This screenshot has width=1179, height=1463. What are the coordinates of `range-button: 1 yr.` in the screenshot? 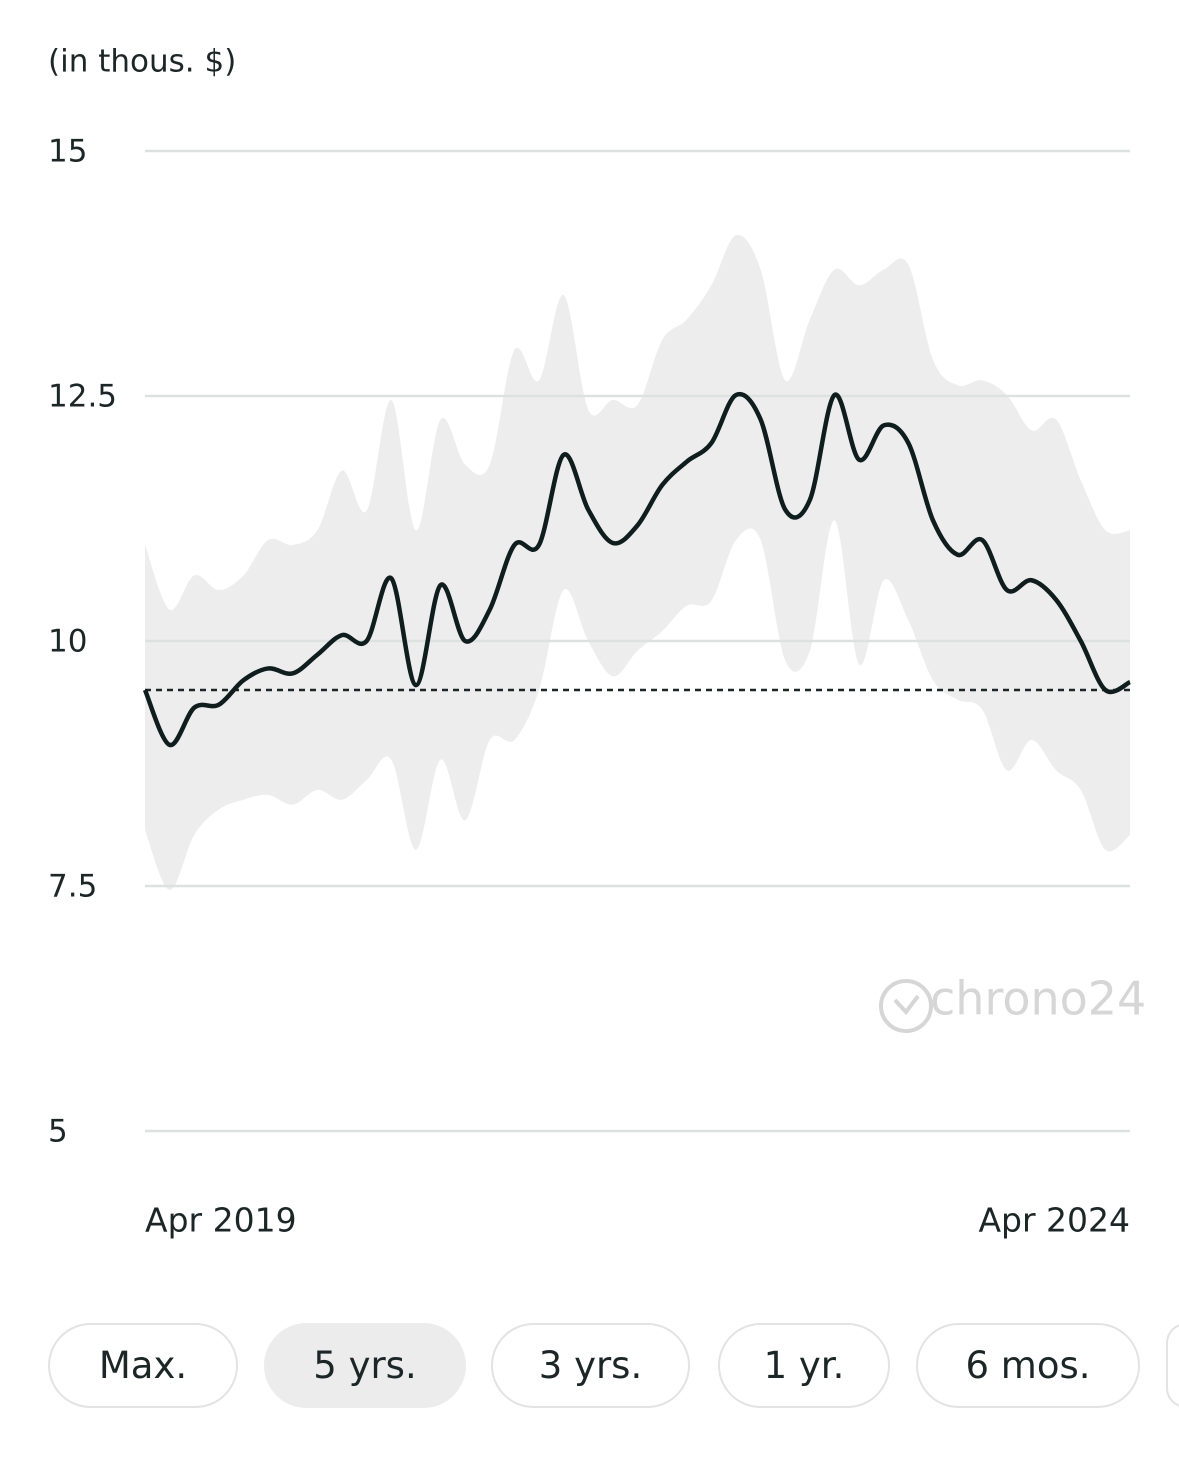 It's located at (804, 1365).